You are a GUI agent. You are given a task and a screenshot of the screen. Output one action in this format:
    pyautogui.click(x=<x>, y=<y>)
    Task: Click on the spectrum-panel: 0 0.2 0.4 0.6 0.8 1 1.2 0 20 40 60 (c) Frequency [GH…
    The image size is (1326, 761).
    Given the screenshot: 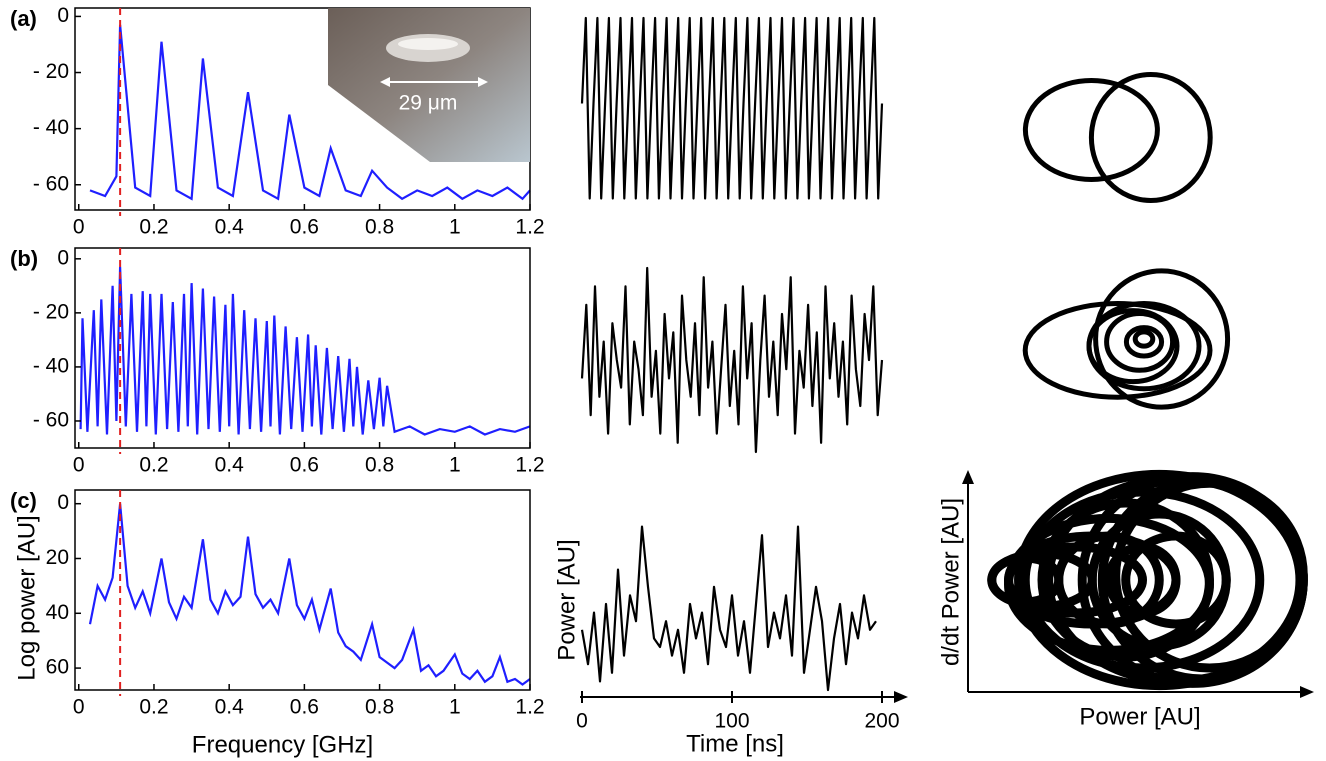 What is the action you would take?
    pyautogui.click(x=277, y=623)
    